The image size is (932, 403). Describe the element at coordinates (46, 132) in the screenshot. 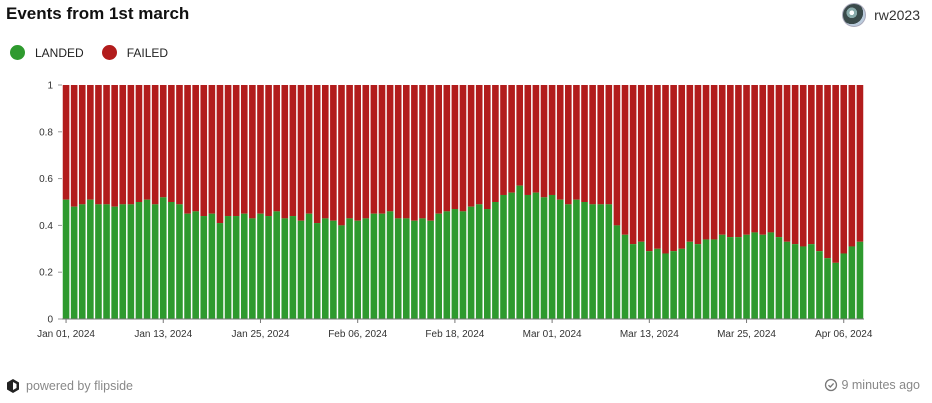

I see `y-tick-label: 0.8` at that location.